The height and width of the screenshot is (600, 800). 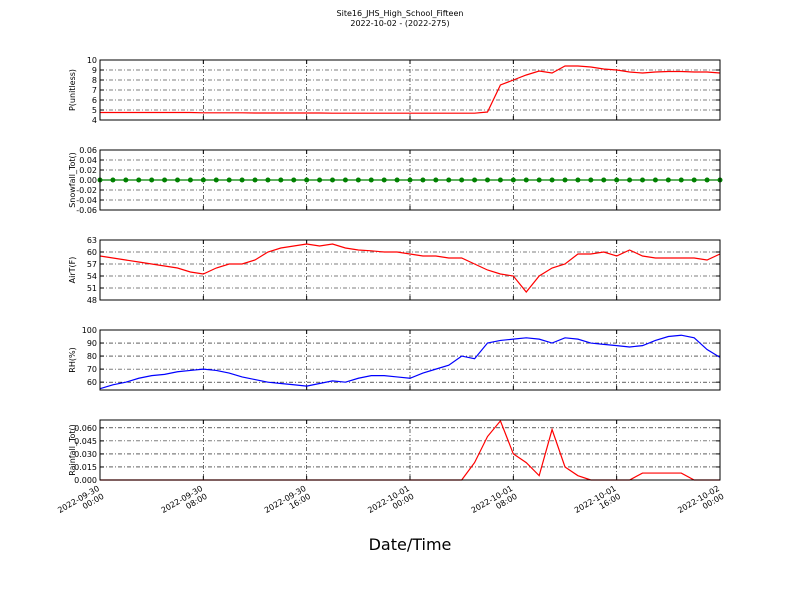 I want to click on y-tick-label: -0.04, so click(x=86, y=200).